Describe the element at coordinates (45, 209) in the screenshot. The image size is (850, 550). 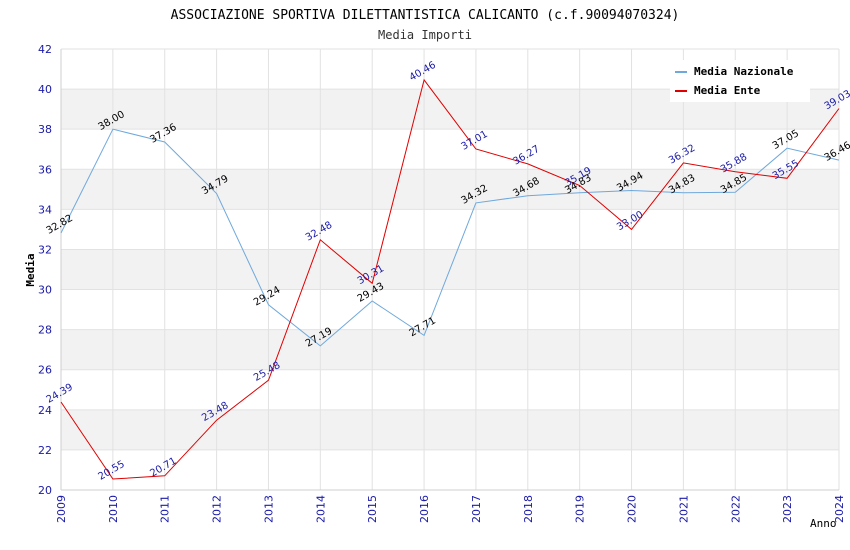
I see `y-tick-label: 34` at that location.